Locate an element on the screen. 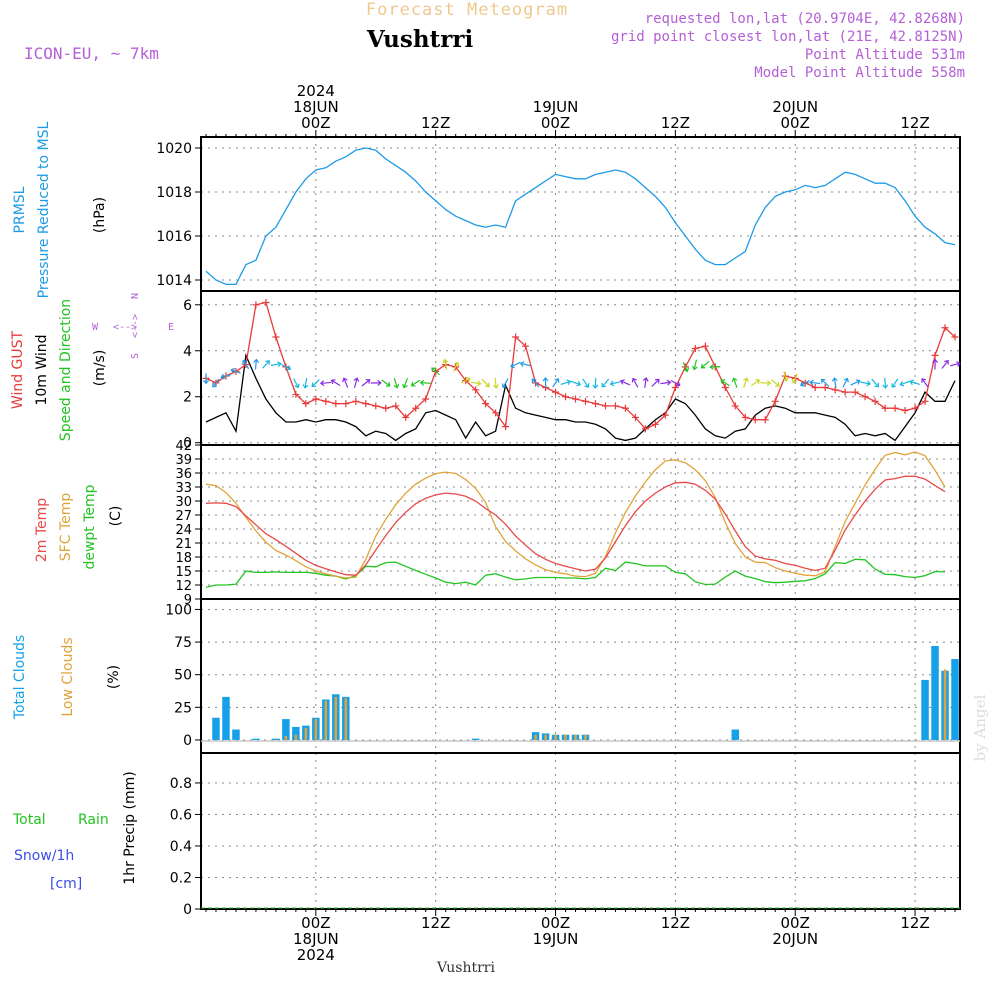 This screenshot has height=1000, width=1000. bottom-time-label: 00Z is located at coordinates (555, 923).